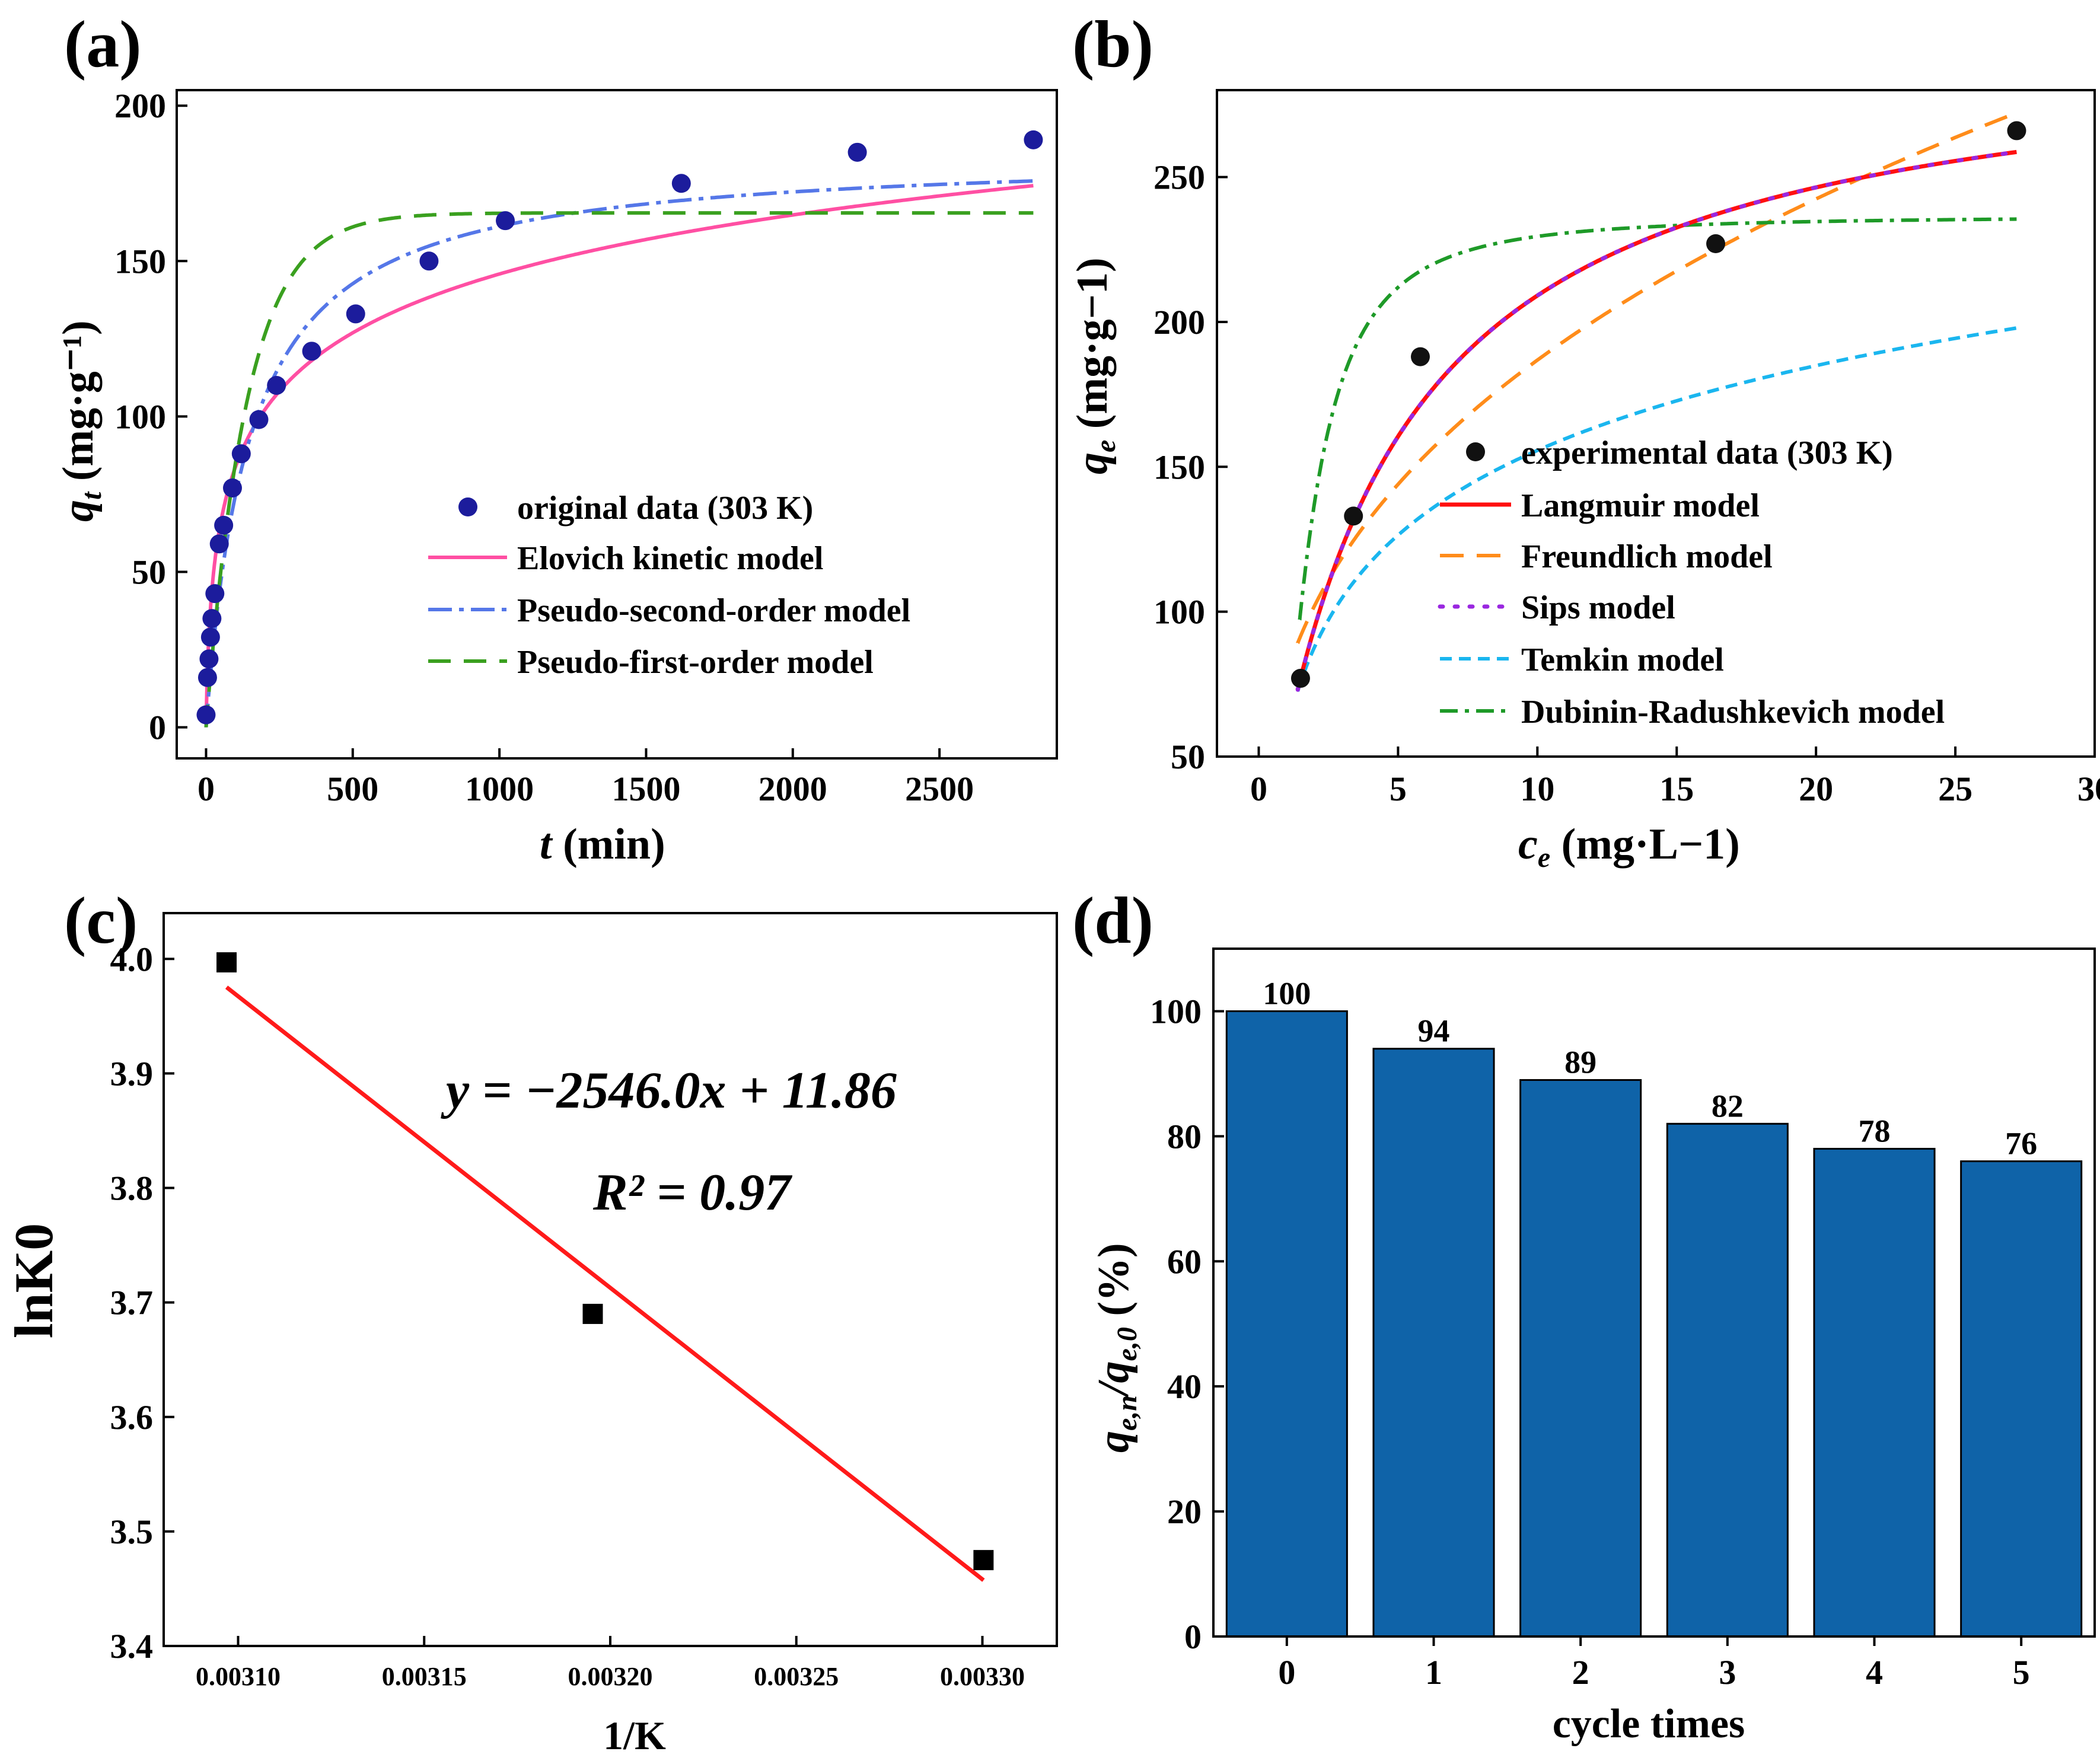  What do you see at coordinates (103, 44) in the screenshot?
I see `panel-a-label: (a)` at bounding box center [103, 44].